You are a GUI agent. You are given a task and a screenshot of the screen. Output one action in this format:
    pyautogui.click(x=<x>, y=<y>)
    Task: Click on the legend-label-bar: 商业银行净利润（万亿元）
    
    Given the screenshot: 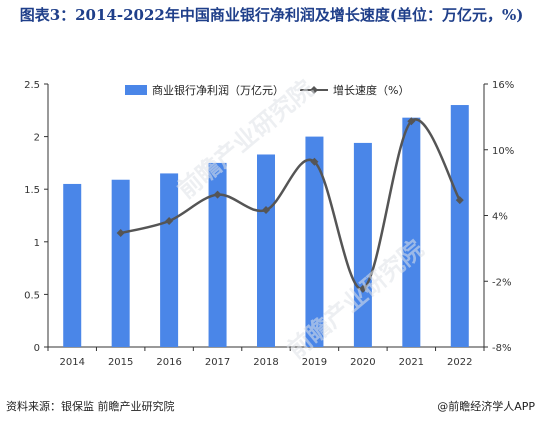 What is the action you would take?
    pyautogui.click(x=218, y=90)
    